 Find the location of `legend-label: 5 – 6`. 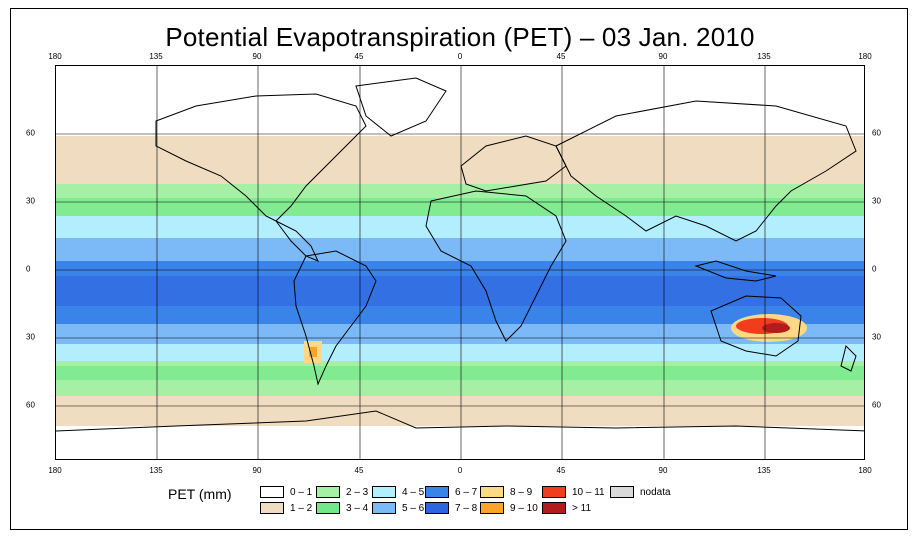

legend-label: 5 – 6 is located at coordinates (413, 508).